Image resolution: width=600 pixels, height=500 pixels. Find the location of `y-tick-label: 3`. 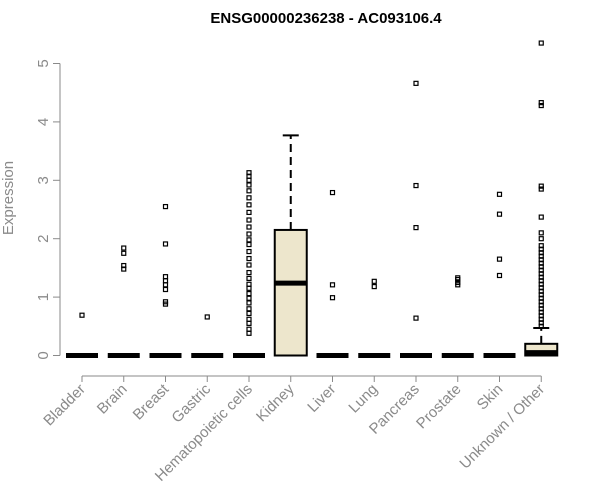

y-tick-label: 3 is located at coordinates (43, 180).